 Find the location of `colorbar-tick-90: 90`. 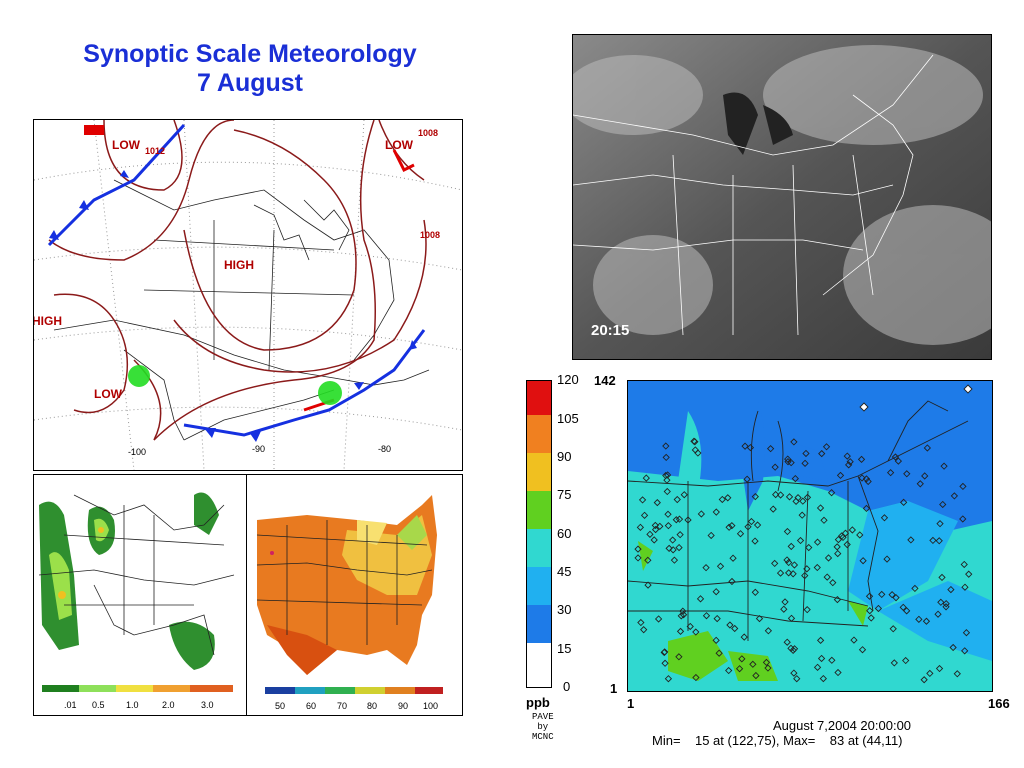

colorbar-tick-90: 90 is located at coordinates (564, 456).